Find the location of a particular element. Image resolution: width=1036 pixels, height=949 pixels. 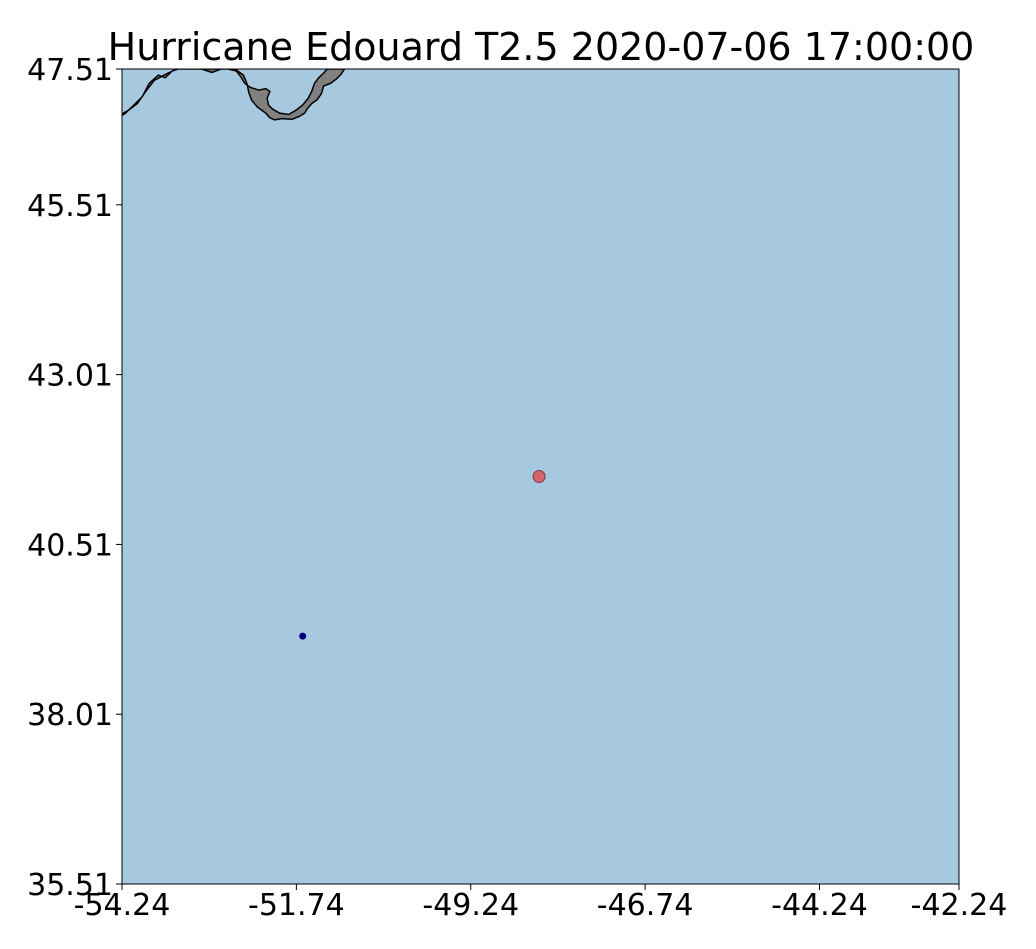

y-tick-label: 45.51 is located at coordinates (70, 206).